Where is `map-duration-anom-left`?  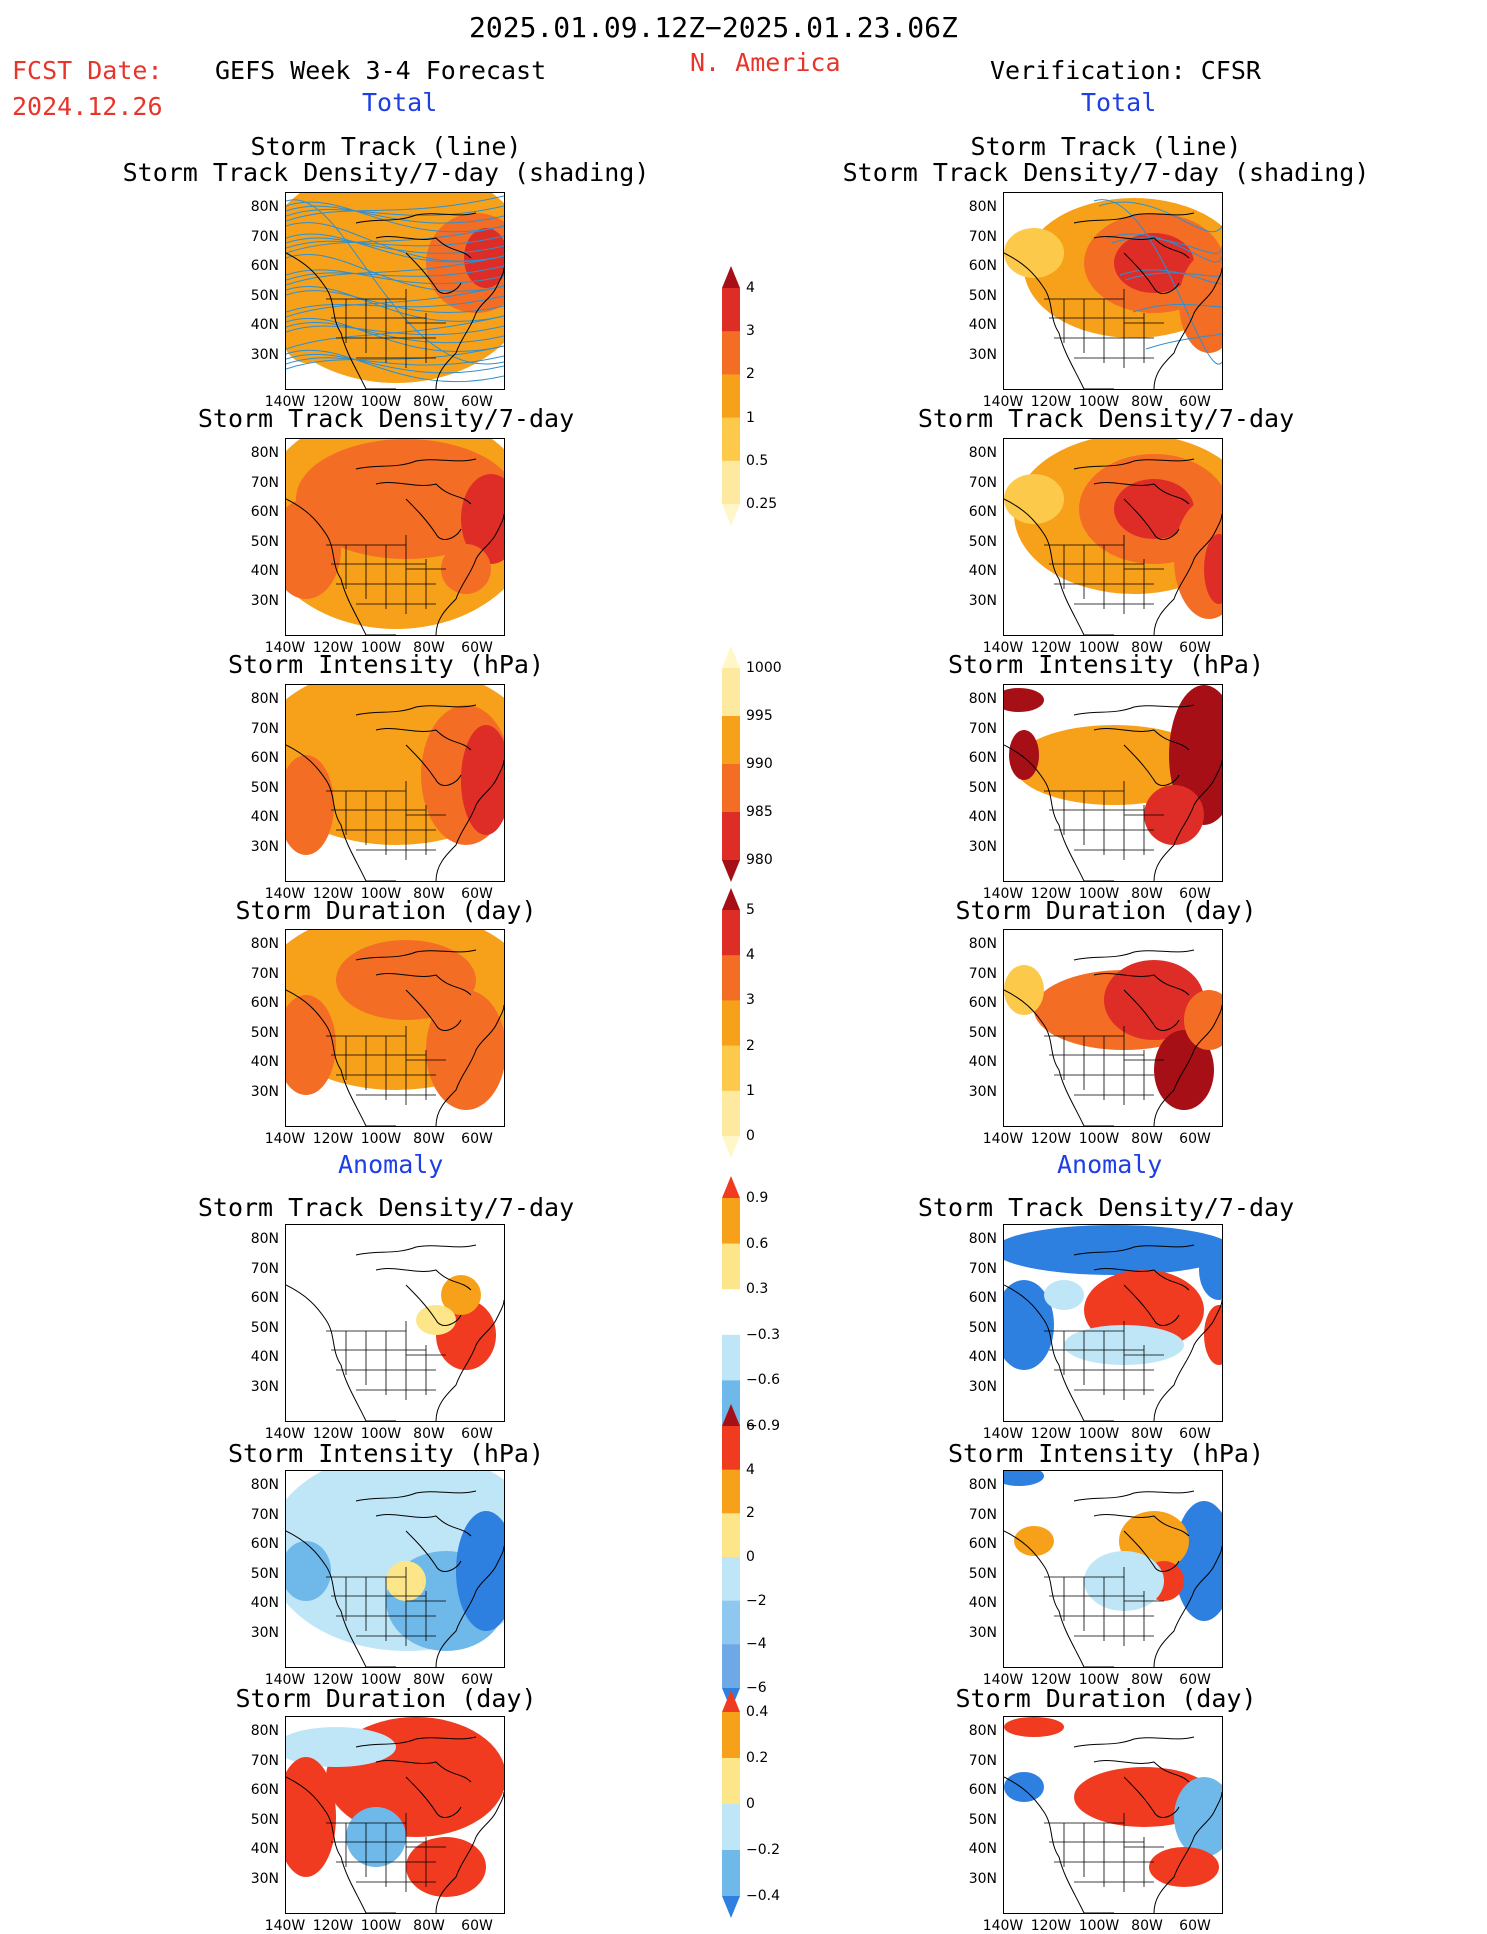
map-duration-anom-left is located at coordinates (395, 1815).